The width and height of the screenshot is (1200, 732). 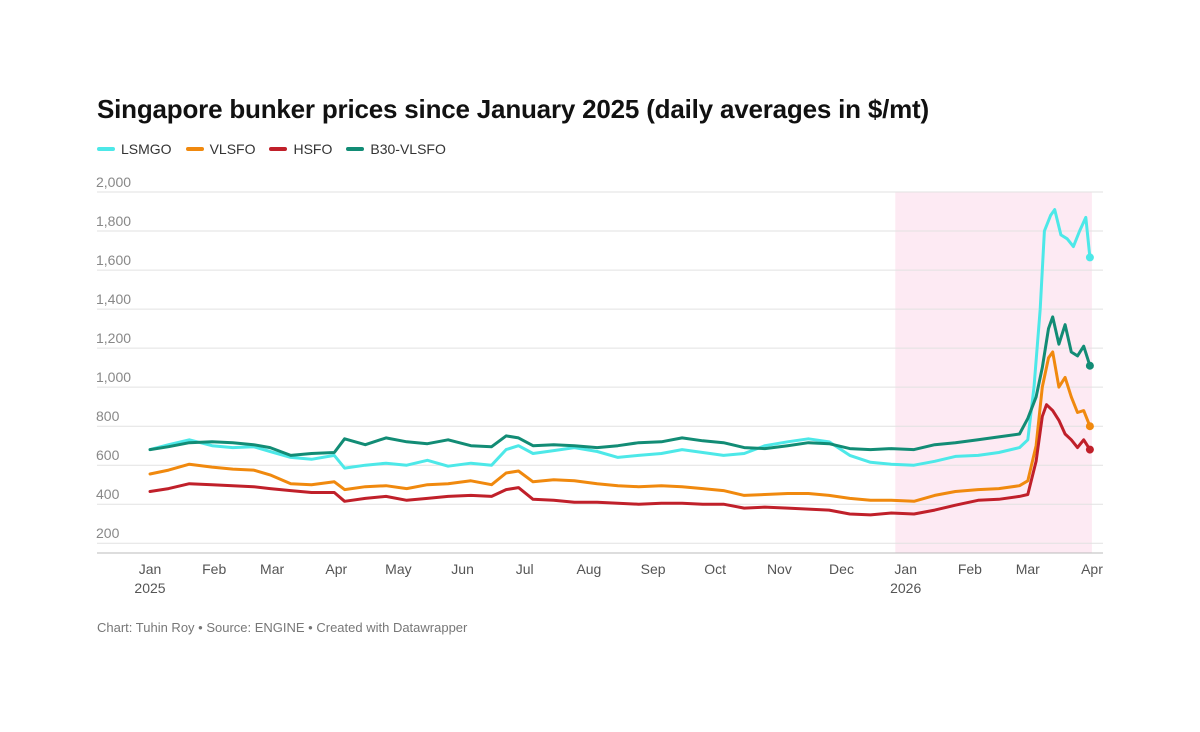 I want to click on legend-swatch-hsfo, so click(x=278, y=149).